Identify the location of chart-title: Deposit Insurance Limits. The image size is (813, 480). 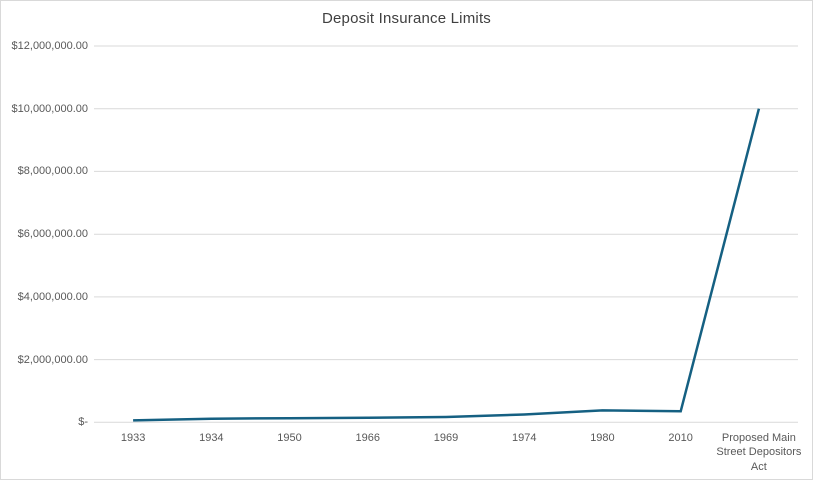
(406, 18).